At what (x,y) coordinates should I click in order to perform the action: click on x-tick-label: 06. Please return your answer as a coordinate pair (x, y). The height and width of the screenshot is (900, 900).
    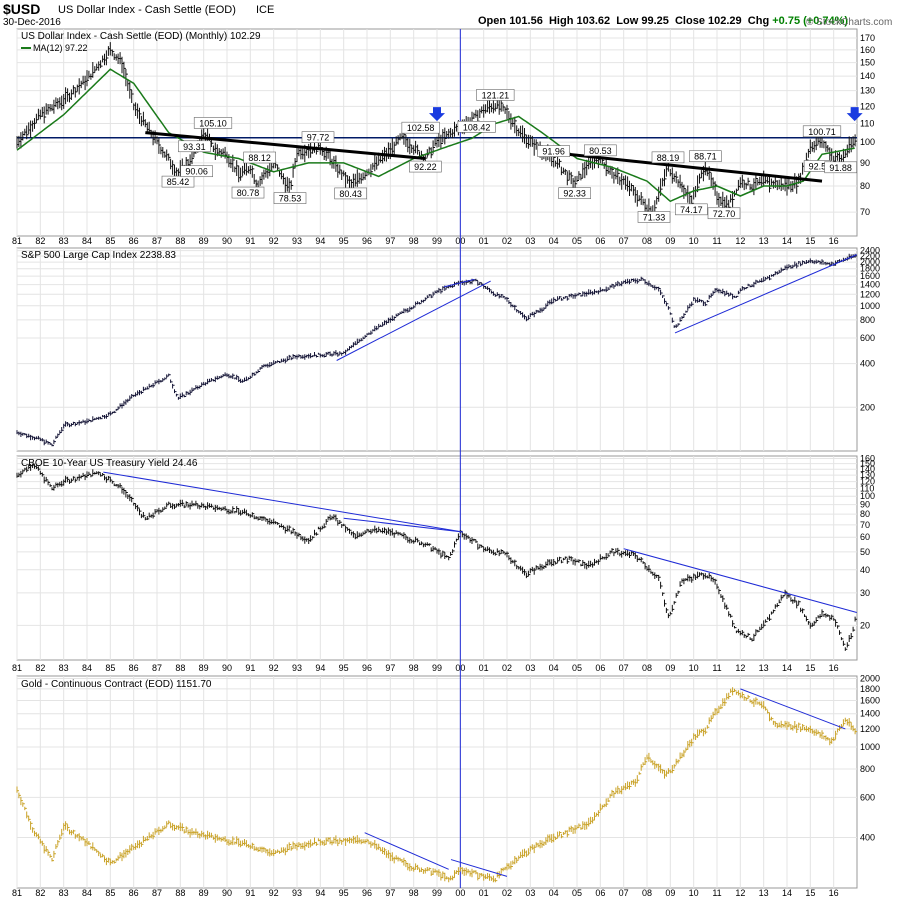
    Looking at the image, I should click on (600, 668).